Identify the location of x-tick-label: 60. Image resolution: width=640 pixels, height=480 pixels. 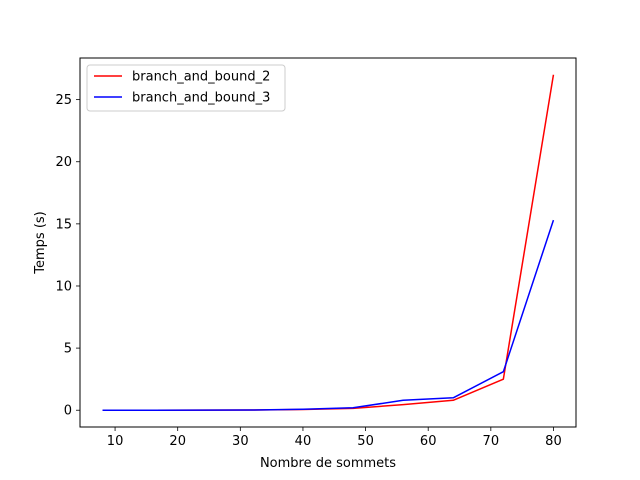
(428, 441).